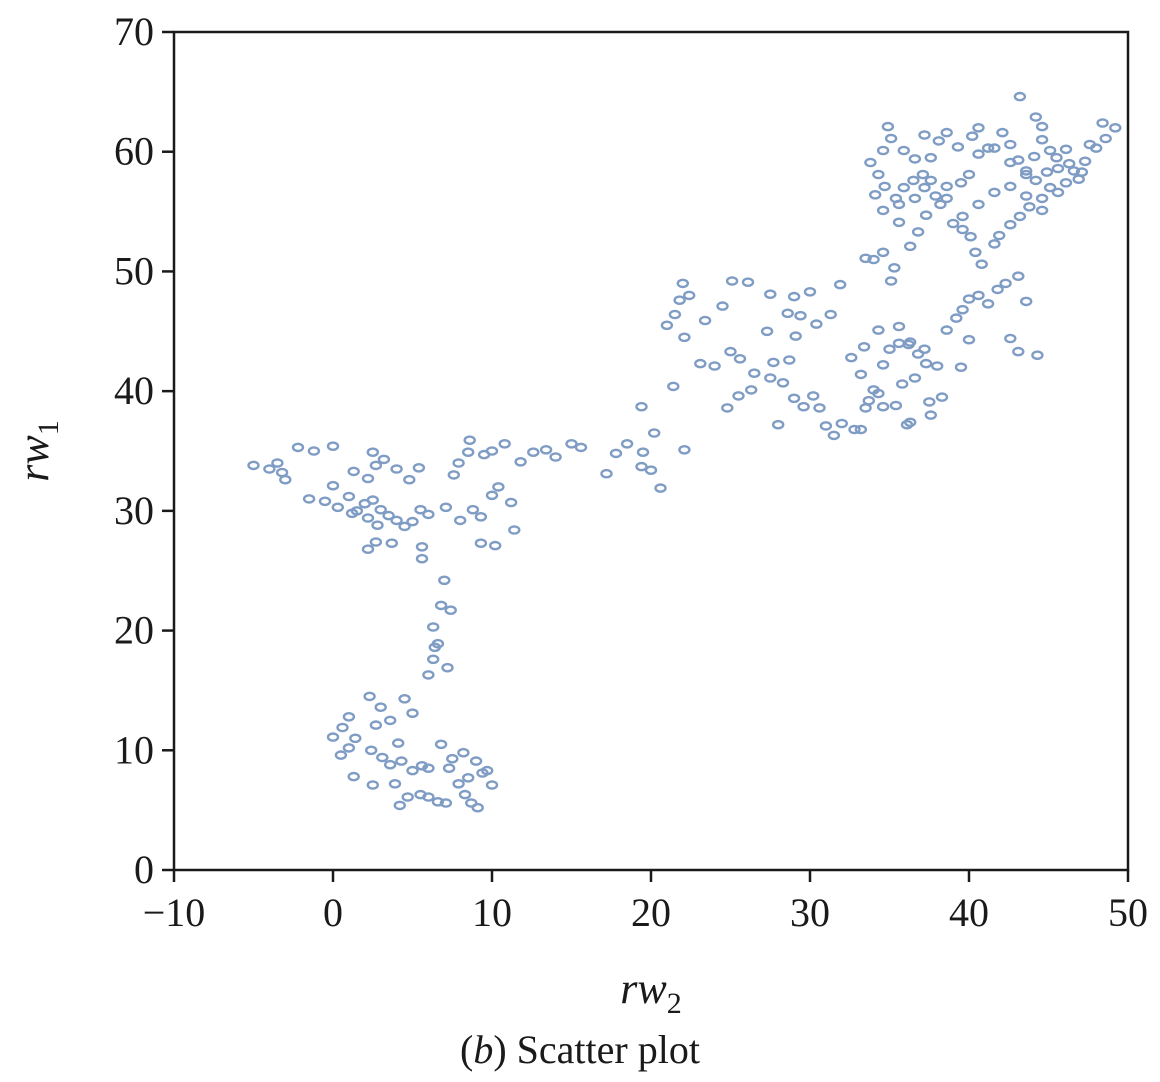 This screenshot has width=1160, height=1082. I want to click on x-axis-ticks: −10 0 10 20 30 40 50, so click(645, 902).